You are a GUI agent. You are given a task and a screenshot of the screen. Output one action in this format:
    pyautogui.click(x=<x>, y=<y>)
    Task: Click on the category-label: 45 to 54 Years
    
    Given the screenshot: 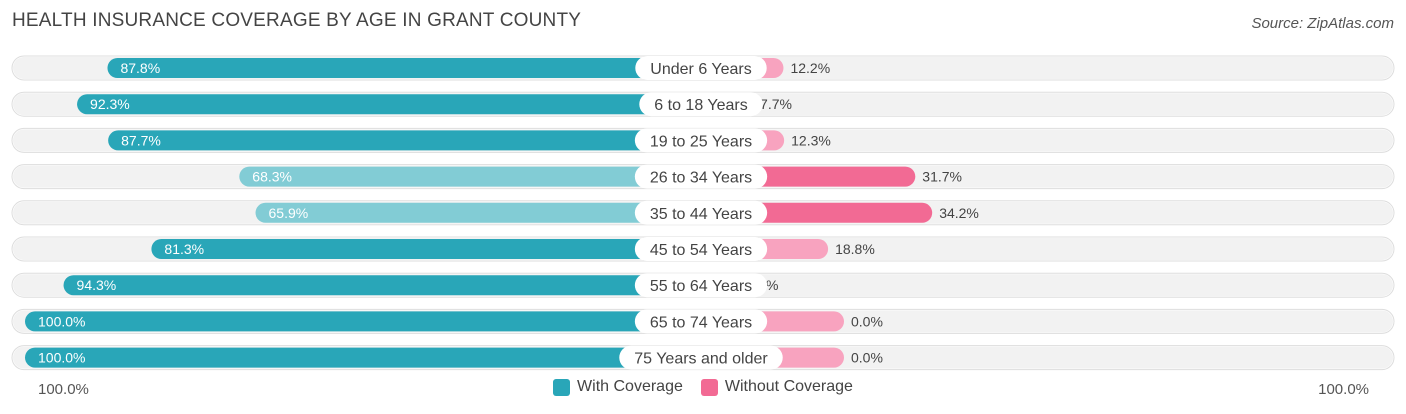 What is the action you would take?
    pyautogui.click(x=701, y=250)
    